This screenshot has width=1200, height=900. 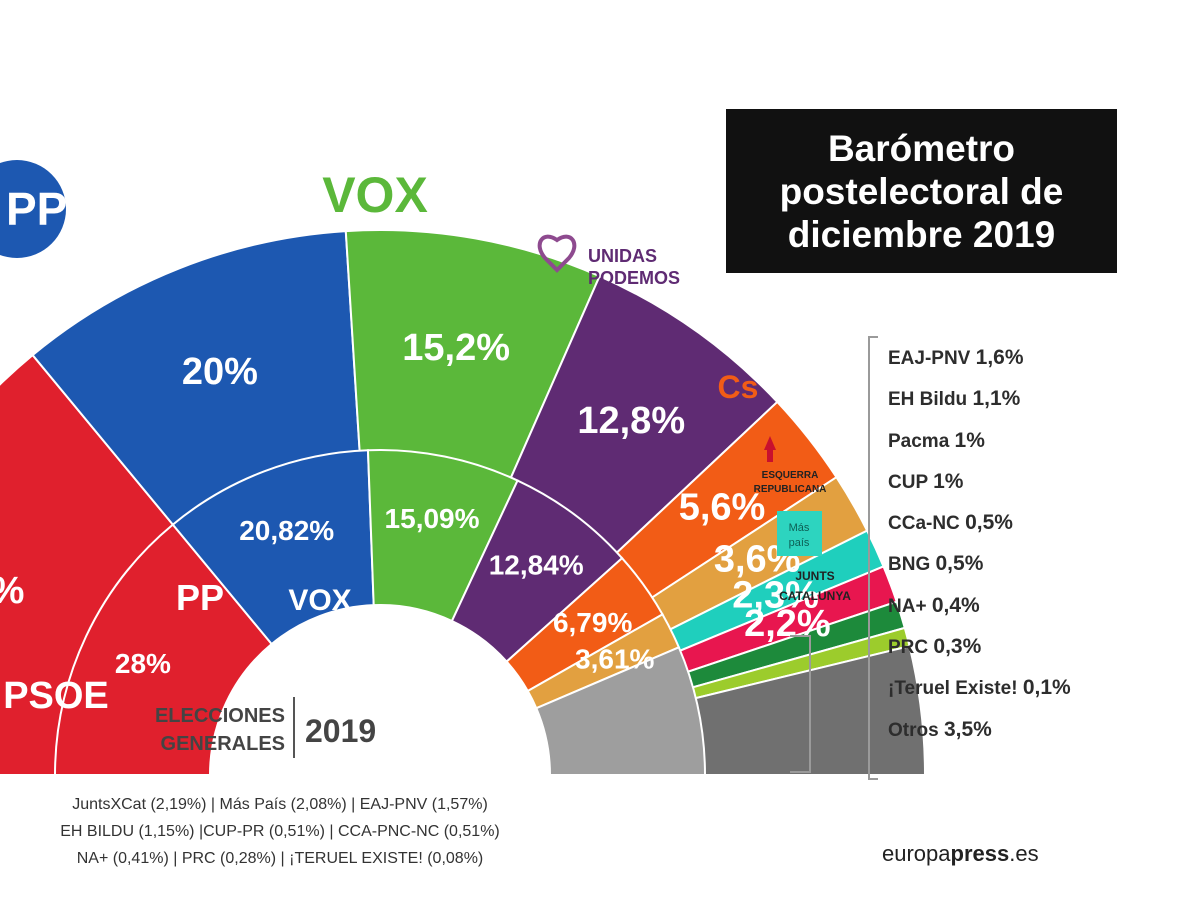 What do you see at coordinates (770, 449) in the screenshot?
I see `erc-logo-icon` at bounding box center [770, 449].